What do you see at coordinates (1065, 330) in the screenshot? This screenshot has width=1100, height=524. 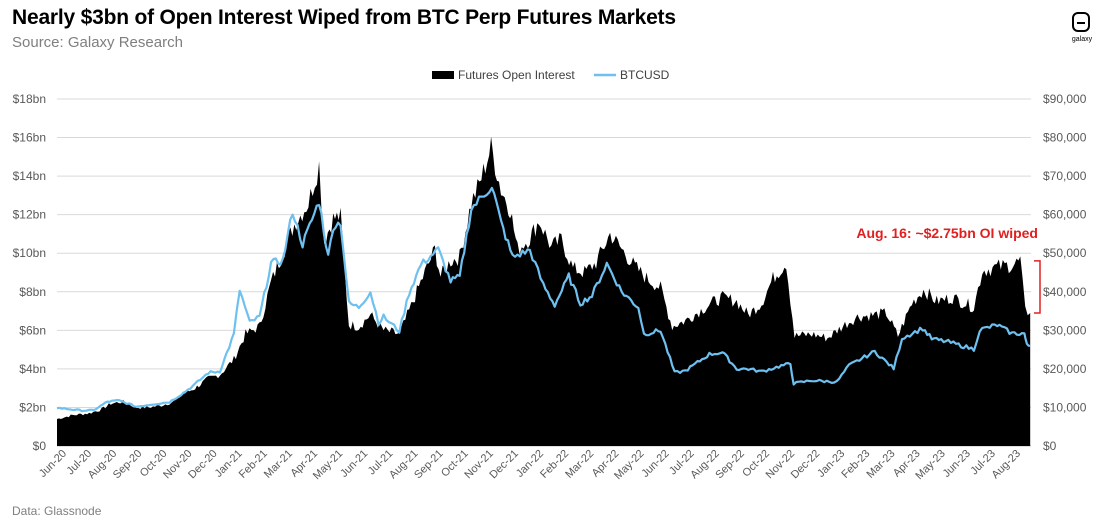 I see `y-right-tick-label: $30,000` at bounding box center [1065, 330].